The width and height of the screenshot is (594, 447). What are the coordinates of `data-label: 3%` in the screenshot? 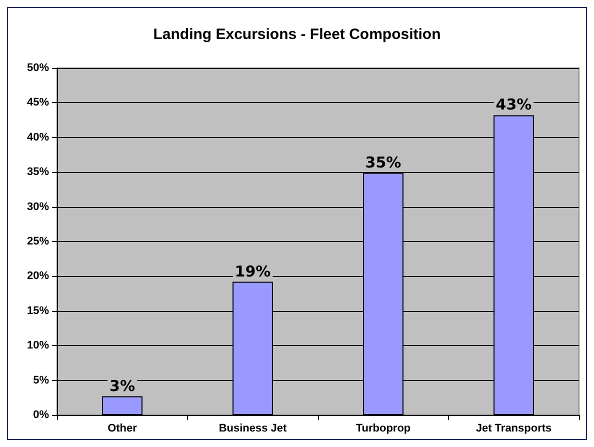 It's located at (122, 385).